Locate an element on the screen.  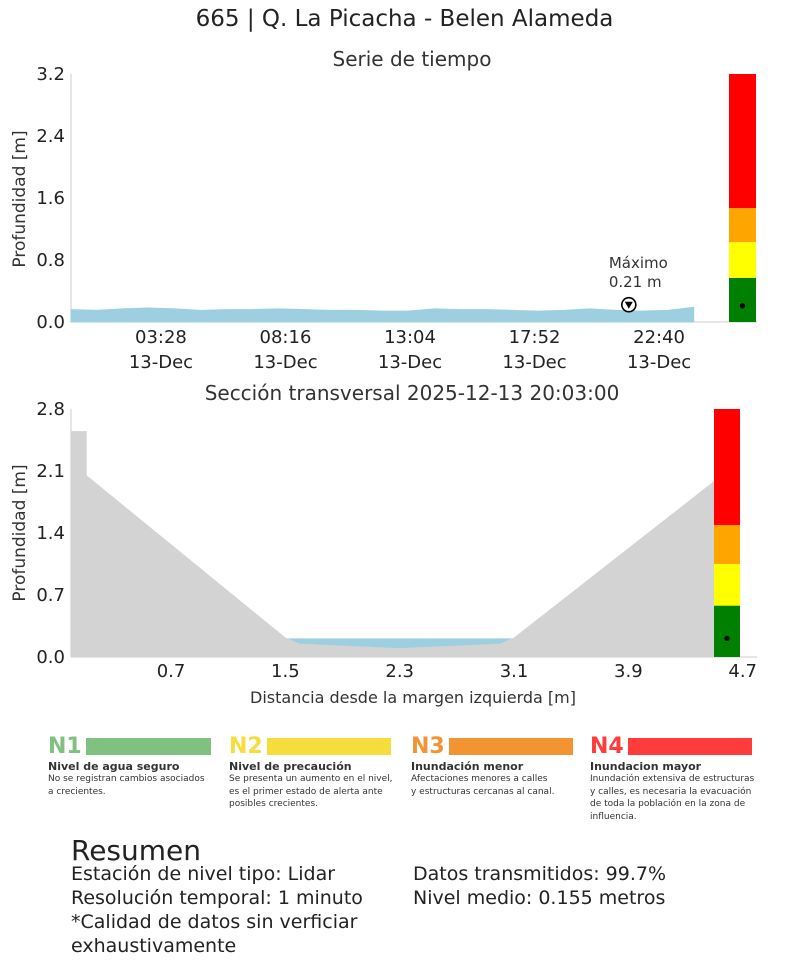
level-n1-desc-line: a crecientes. is located at coordinates (77, 791).